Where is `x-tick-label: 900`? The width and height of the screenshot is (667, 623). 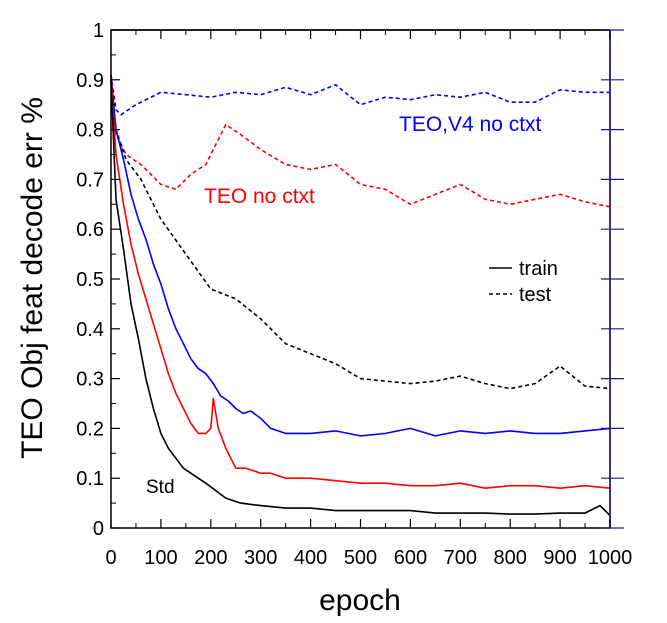
x-tick-label: 900 is located at coordinates (559, 558).